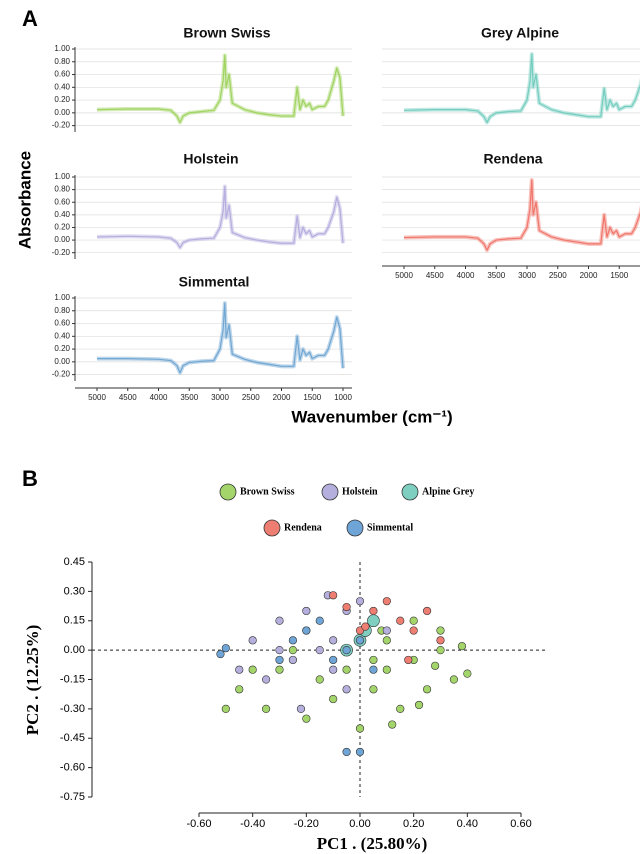 This screenshot has height=854, width=640. What do you see at coordinates (72, 738) in the screenshot?
I see `y-tick-label: -0.45` at bounding box center [72, 738].